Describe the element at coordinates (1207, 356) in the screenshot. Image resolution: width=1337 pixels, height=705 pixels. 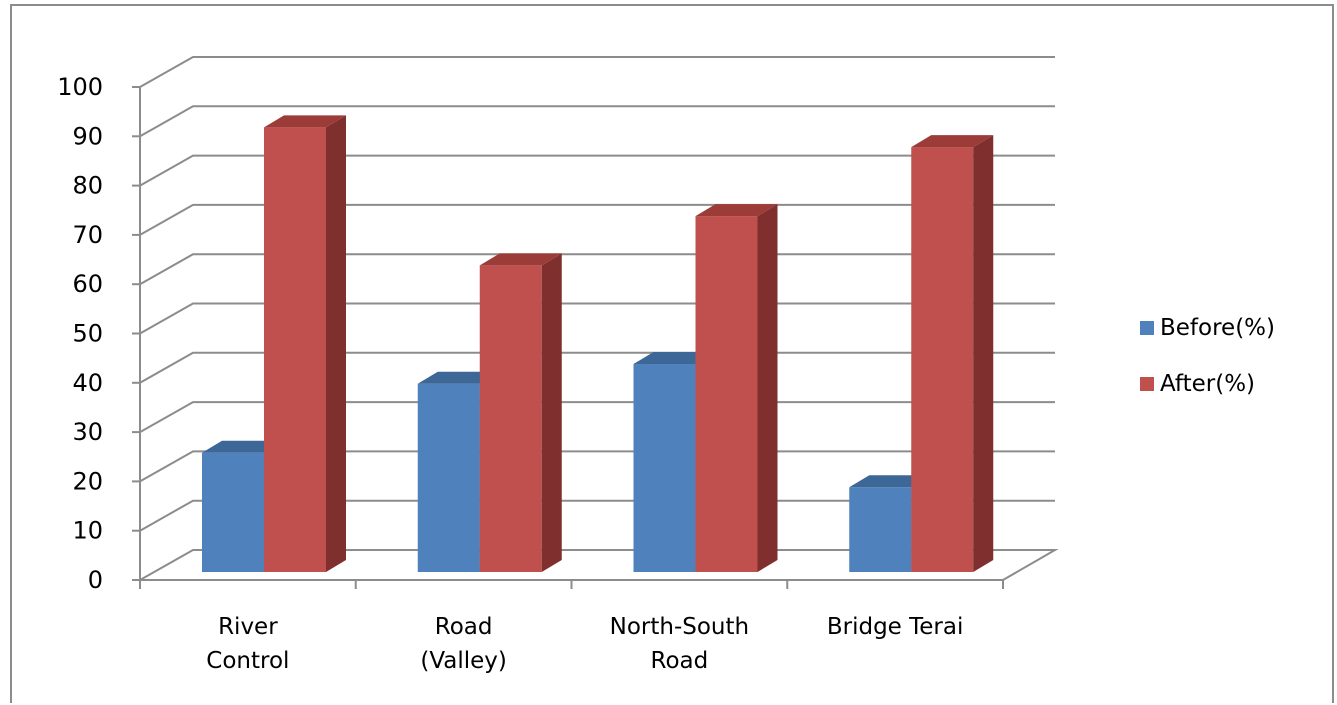
I see `legend: Before(%) After(%)` at that location.